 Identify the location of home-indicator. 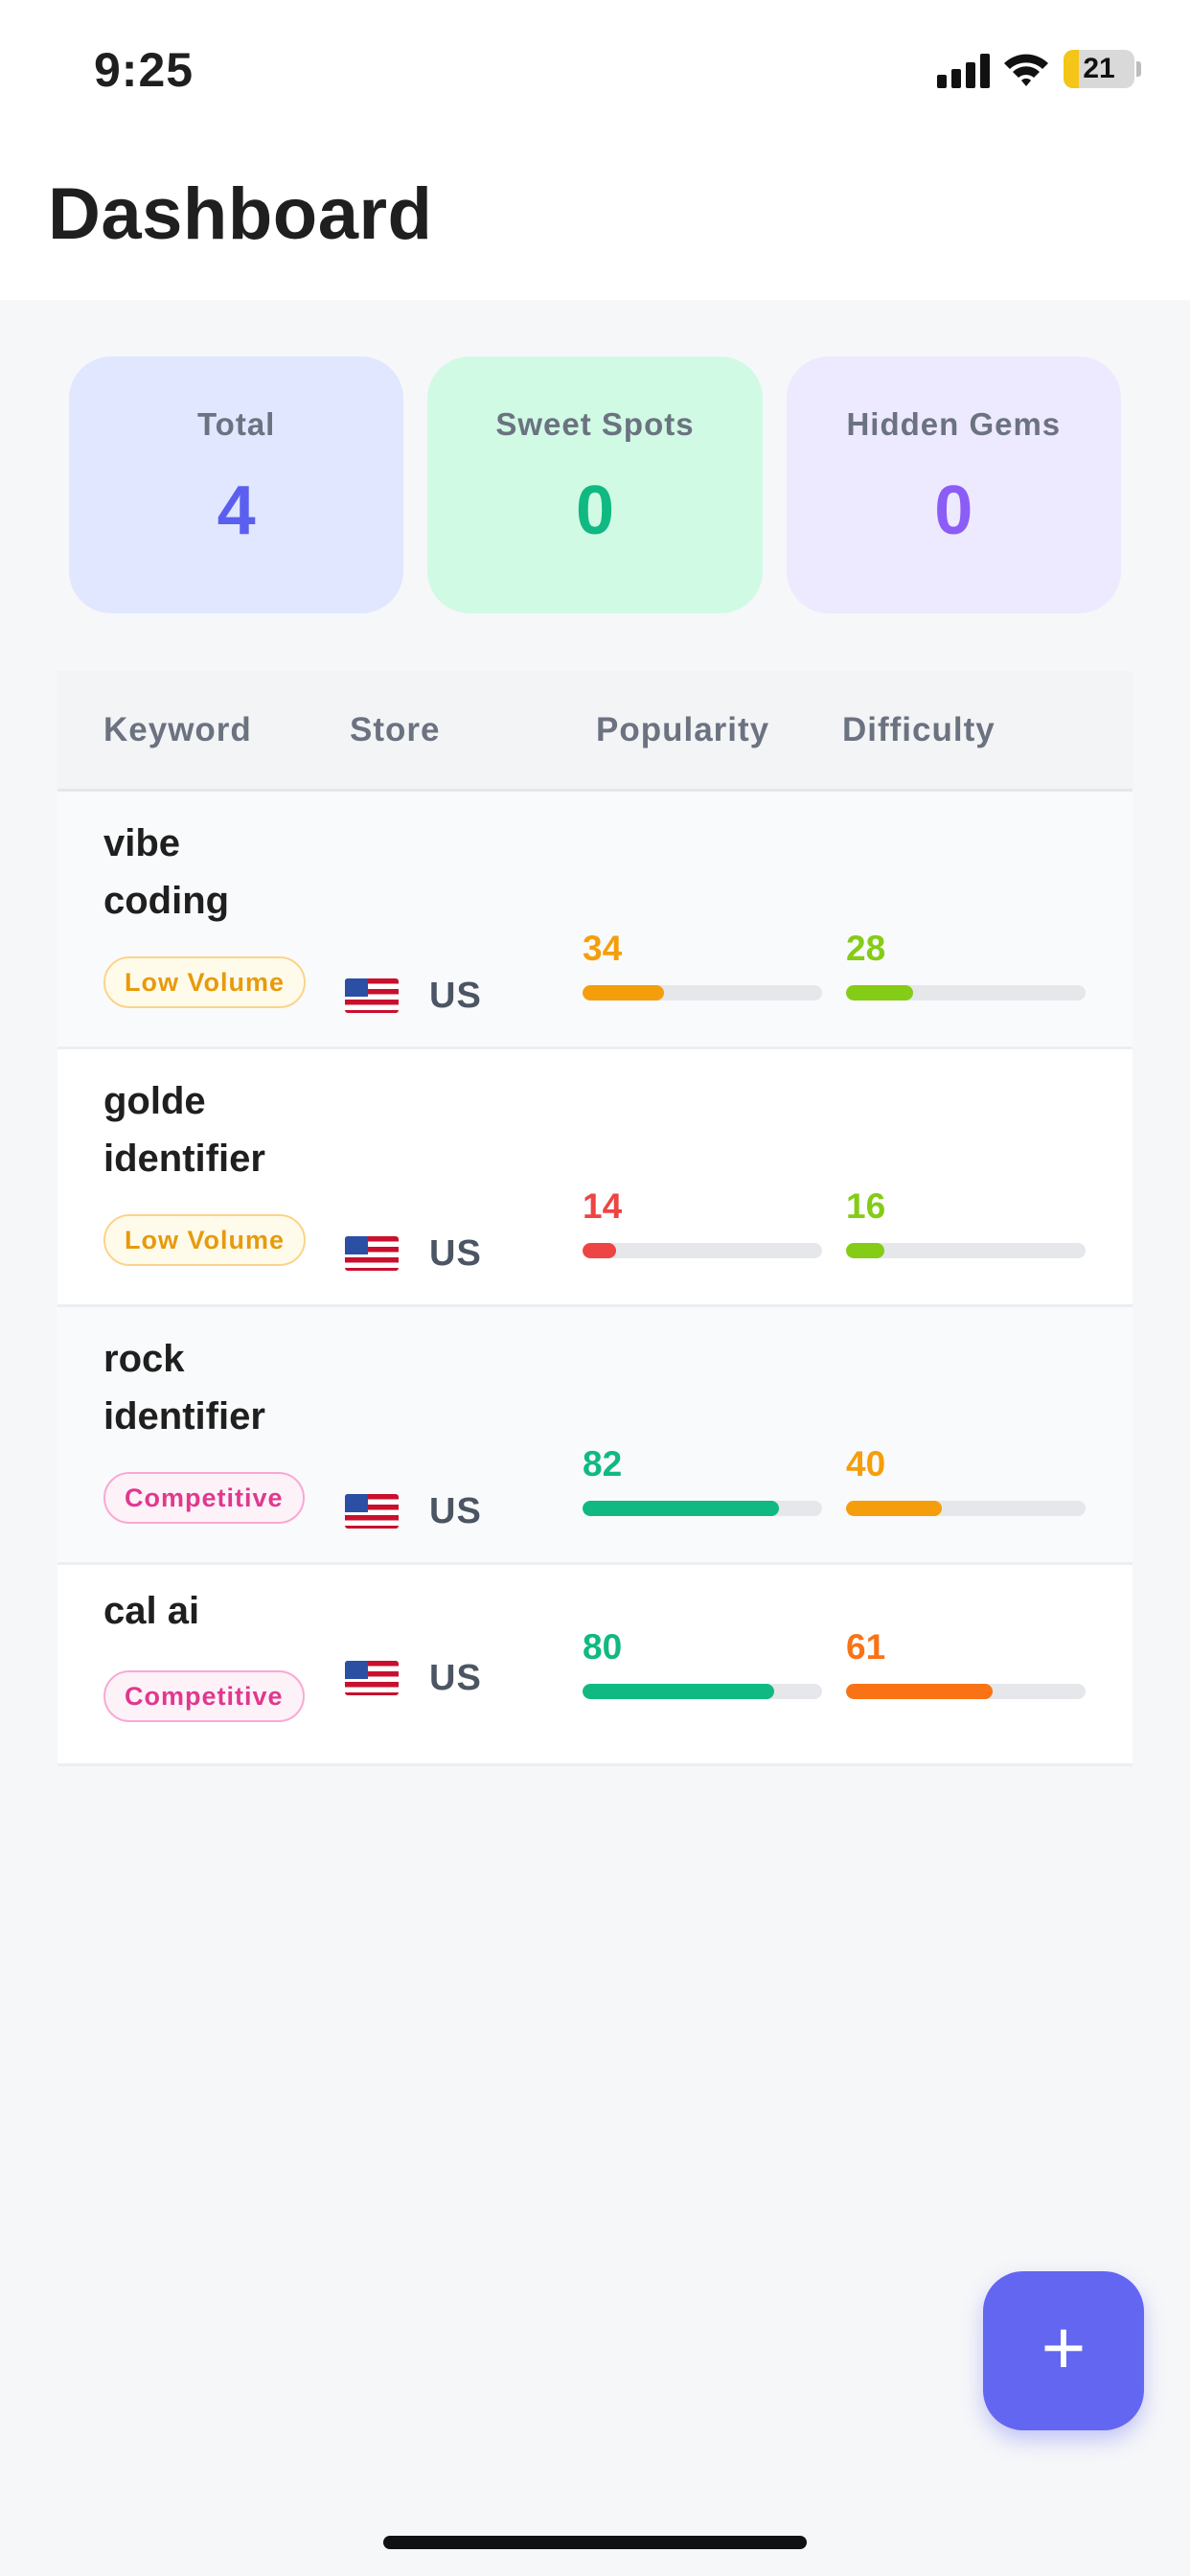
(595, 2542).